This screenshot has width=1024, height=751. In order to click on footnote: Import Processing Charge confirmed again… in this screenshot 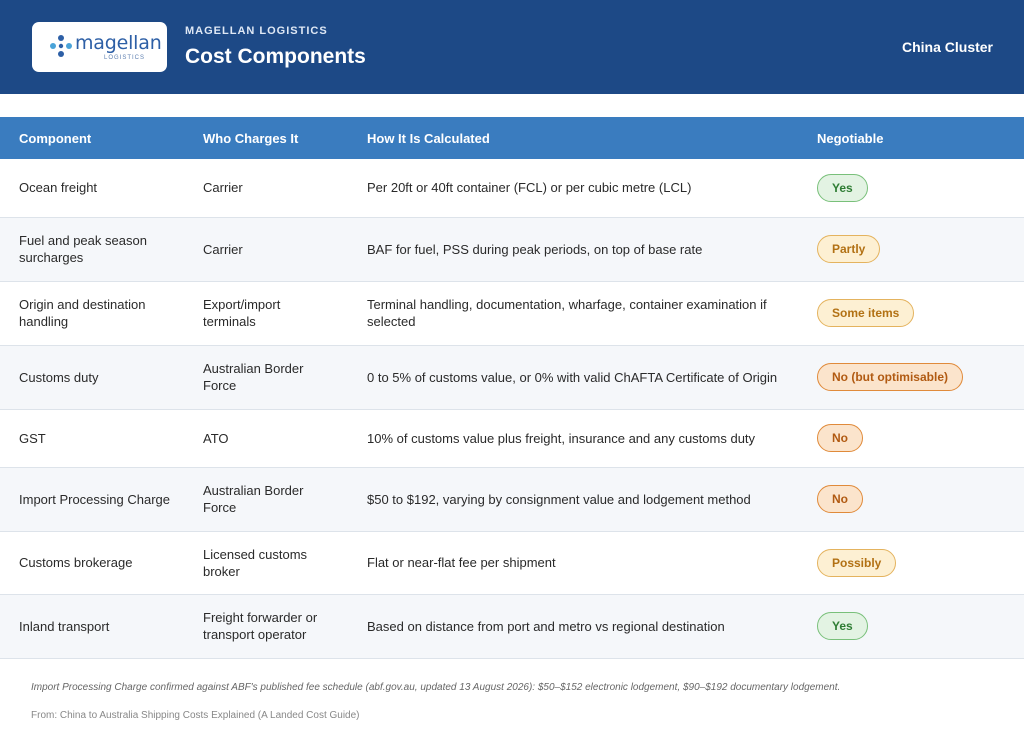, I will do `click(436, 687)`.